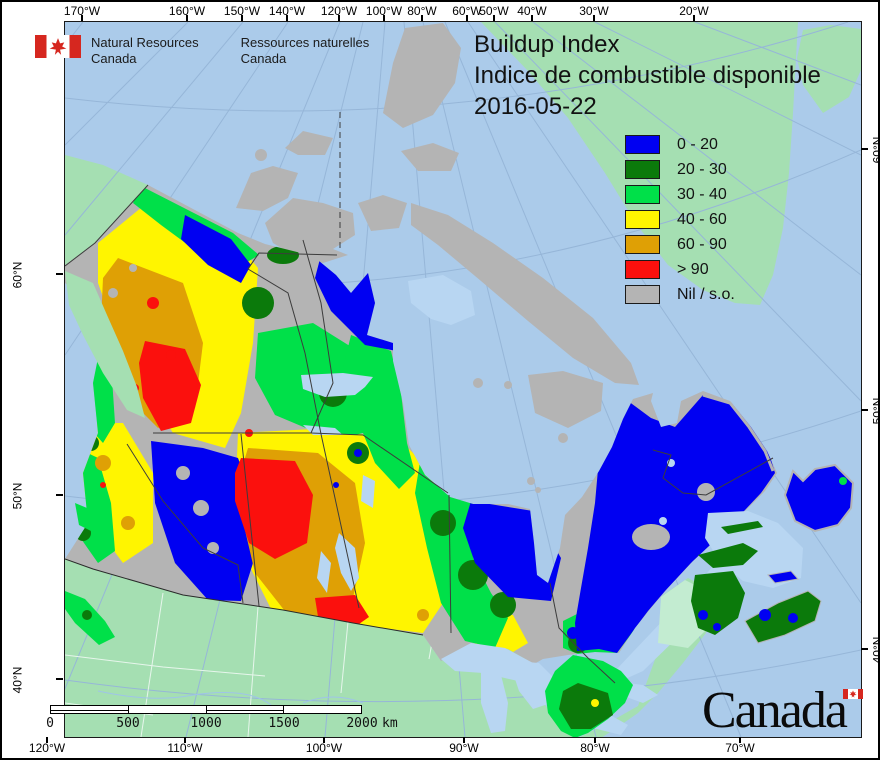 This screenshot has height=760, width=880. Describe the element at coordinates (340, 521) in the screenshot. I see `sask-manitoba-border` at that location.